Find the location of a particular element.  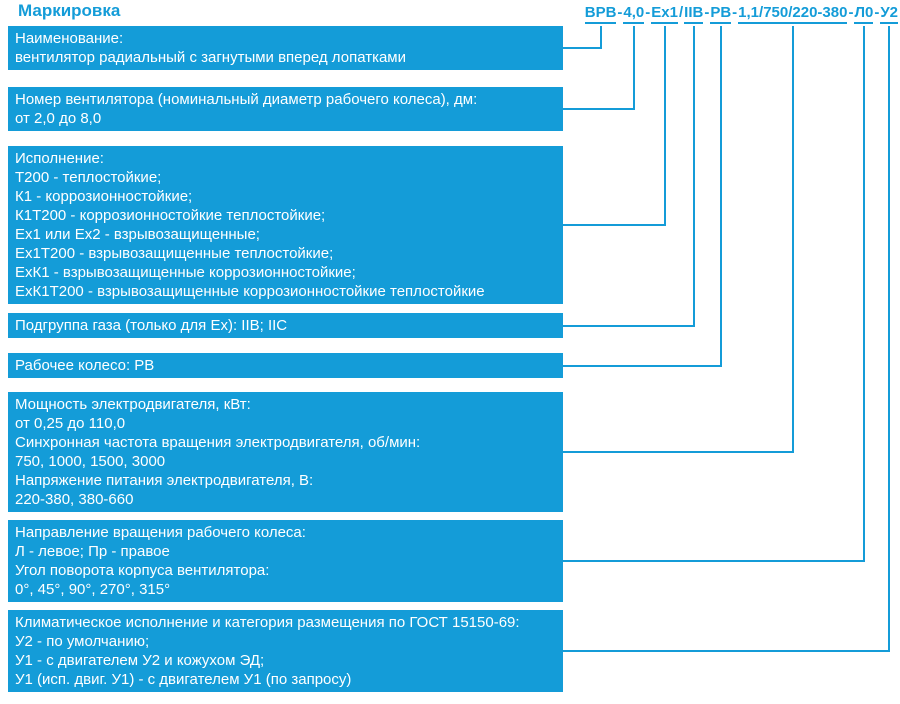

box-line: Исполнение: is located at coordinates (59, 158).